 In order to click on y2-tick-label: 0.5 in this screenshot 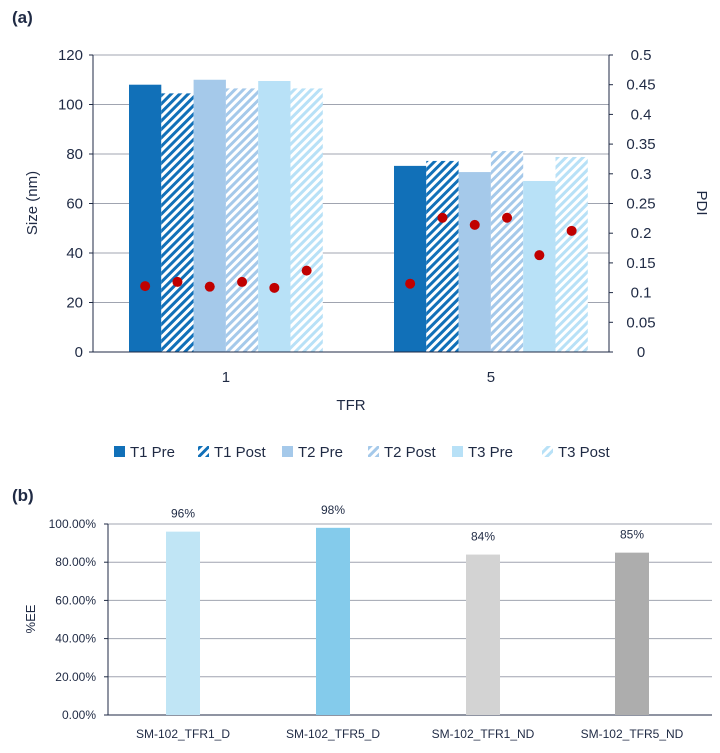, I will do `click(641, 55)`.